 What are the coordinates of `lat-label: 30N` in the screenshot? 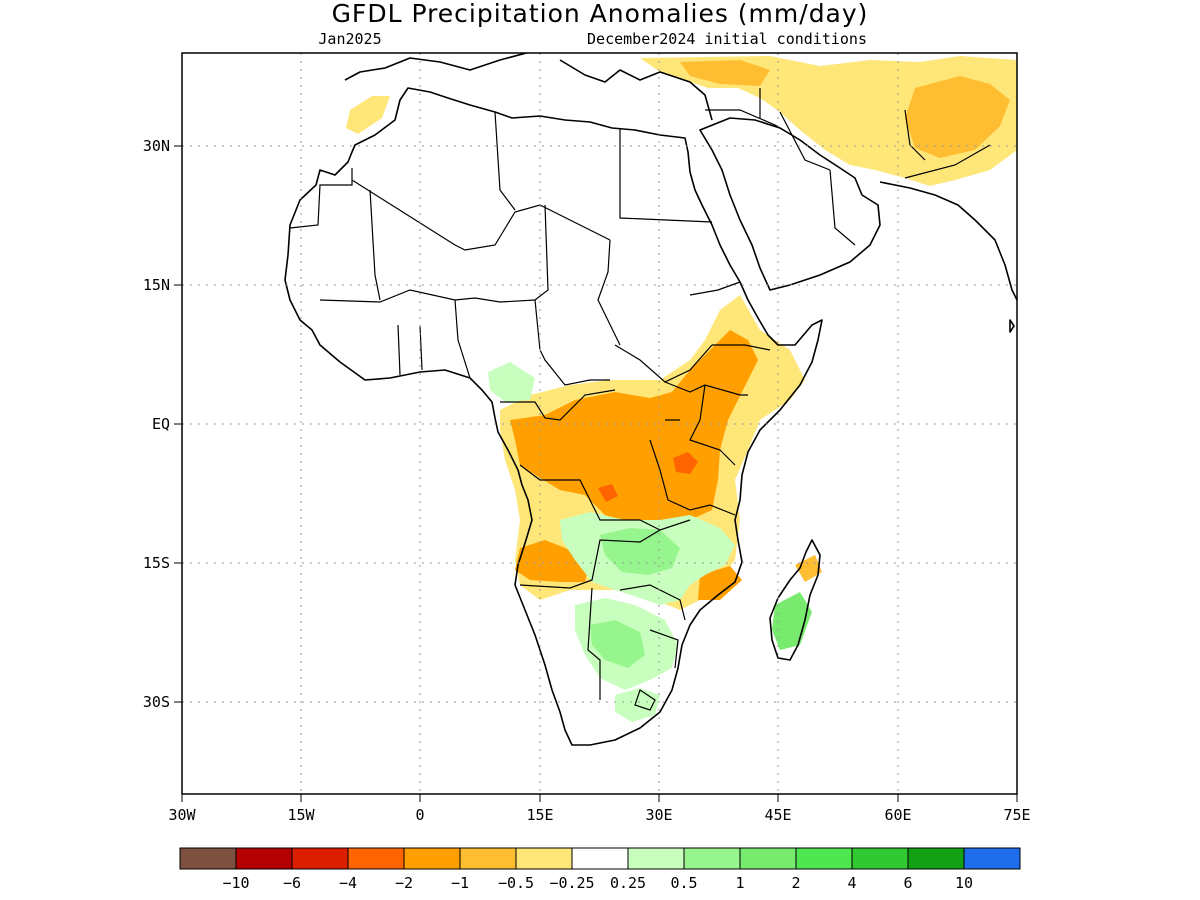 It's located at (156, 146).